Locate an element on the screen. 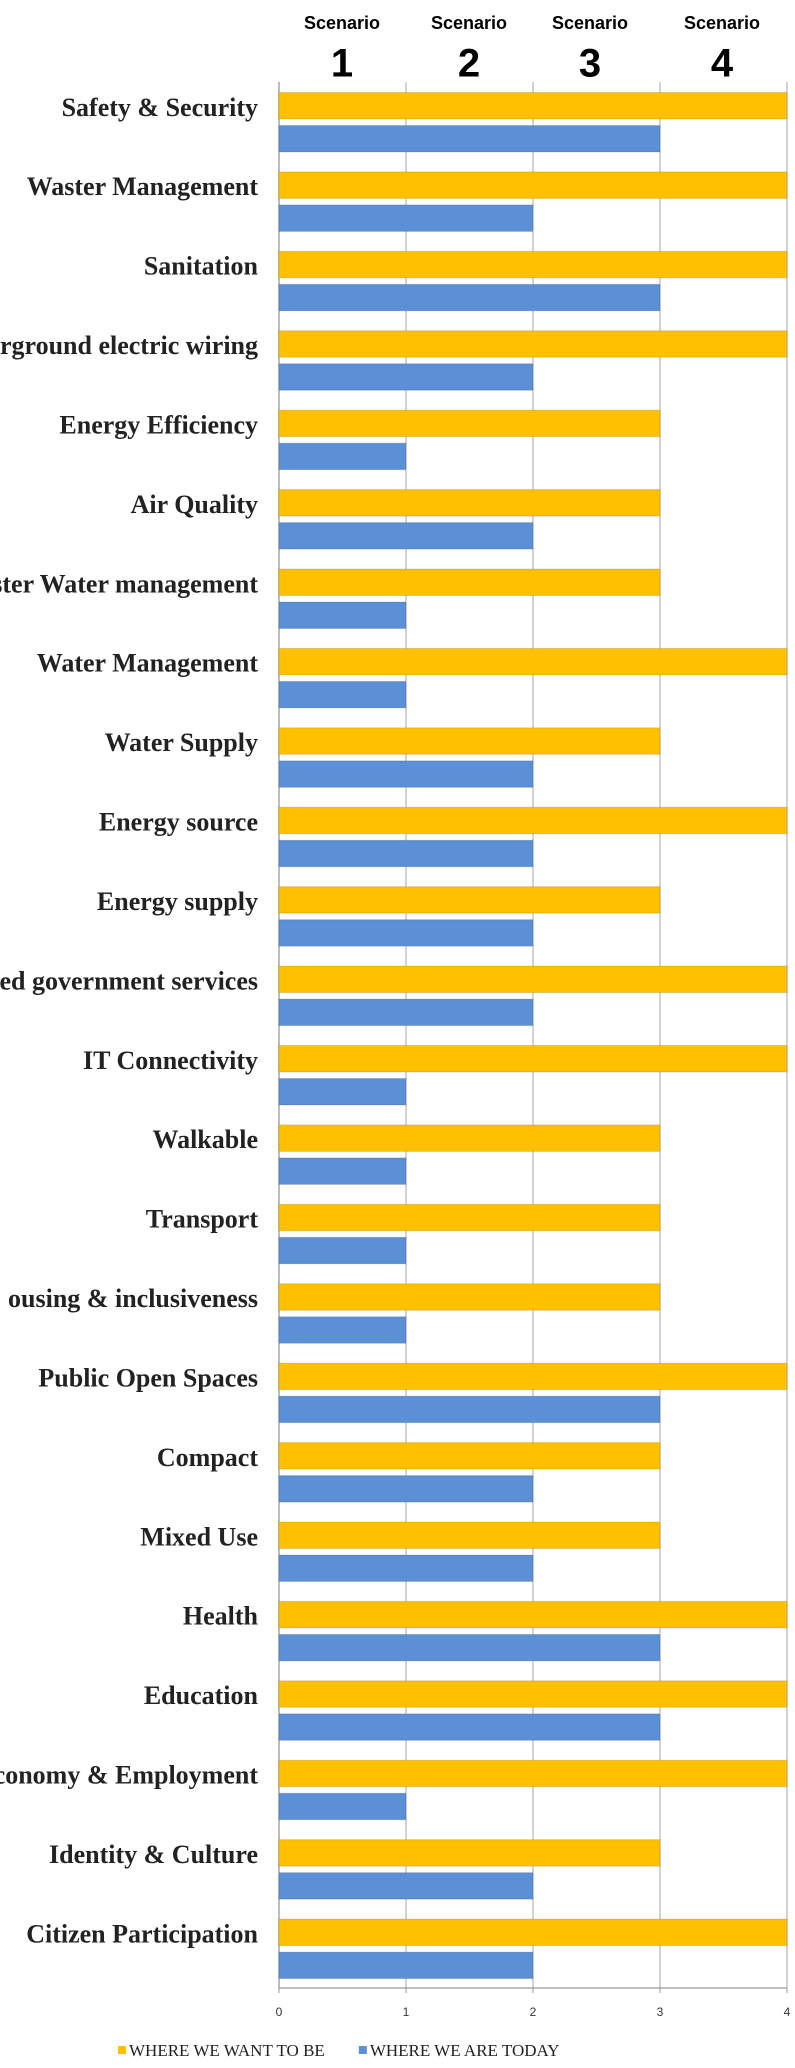  legend-label: WHERE WE WANT TO BE is located at coordinates (227, 2050).